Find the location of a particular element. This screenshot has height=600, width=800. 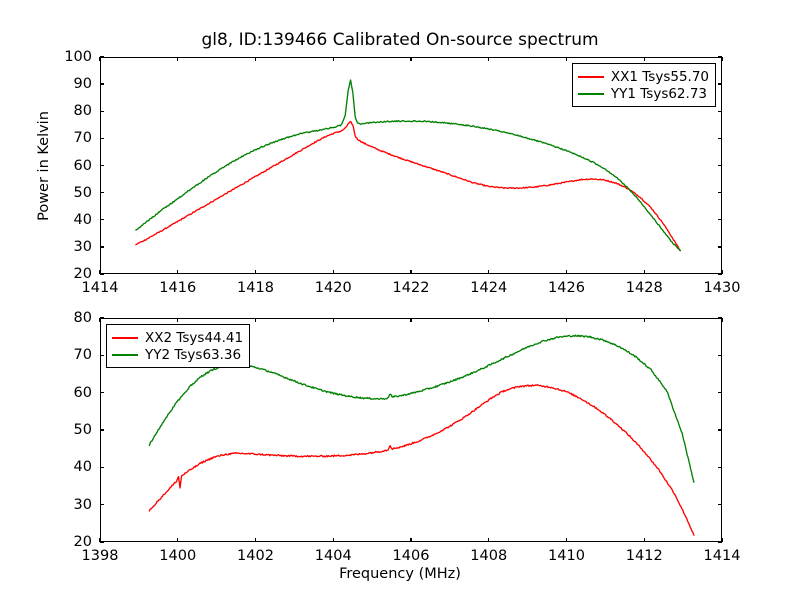

x-tick-label-bottom-0: 1398 is located at coordinates (100, 556).